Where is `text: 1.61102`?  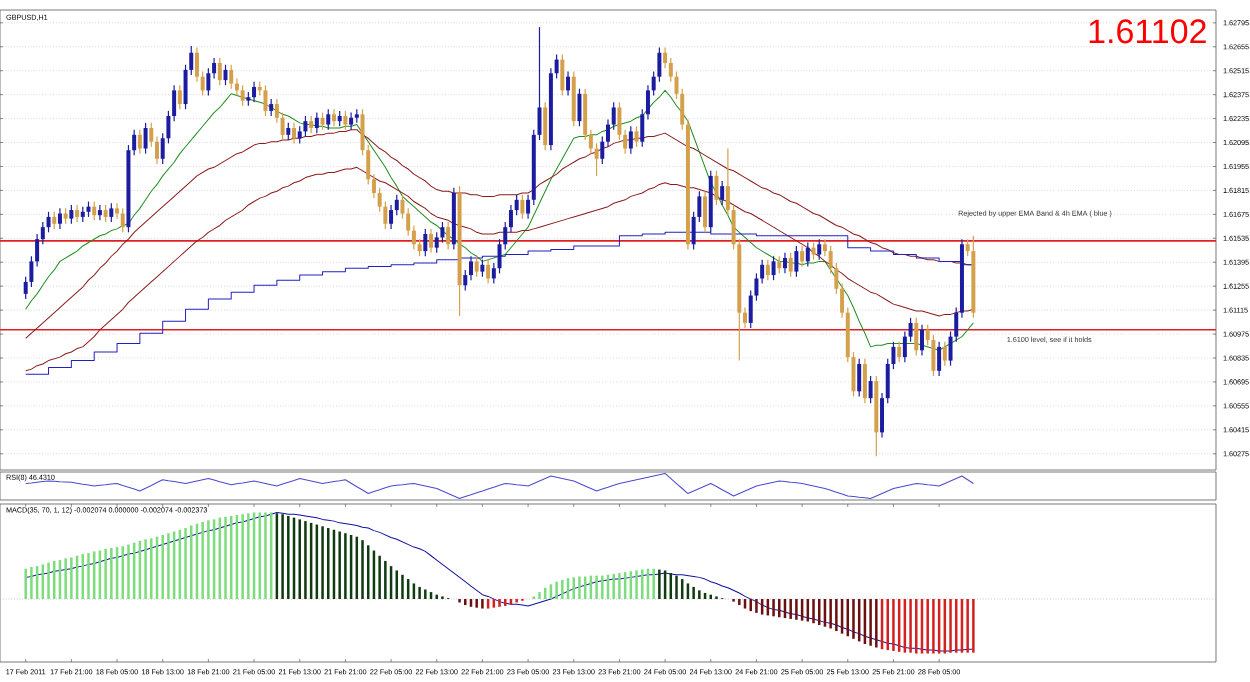
text: 1.61102 is located at coordinates (1147, 31).